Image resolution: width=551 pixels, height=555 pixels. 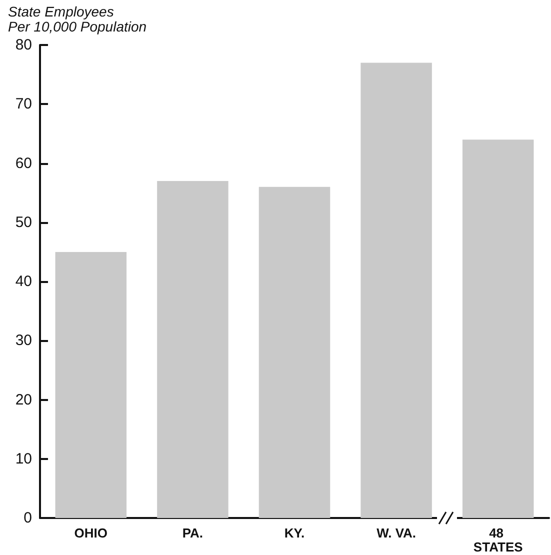 I want to click on x-tick-label: OHIO, so click(x=91, y=533).